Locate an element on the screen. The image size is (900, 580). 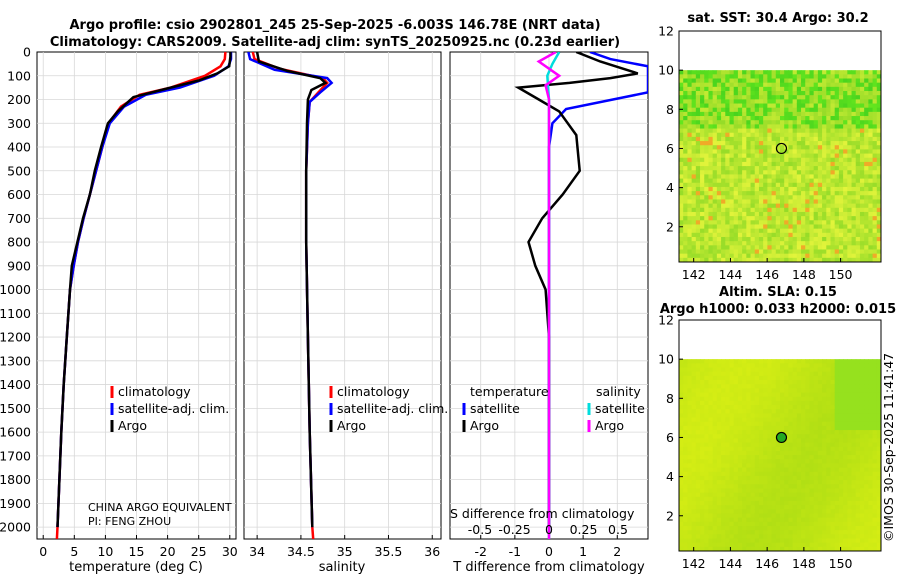
x-tick-label: -2 is located at coordinates (480, 551).